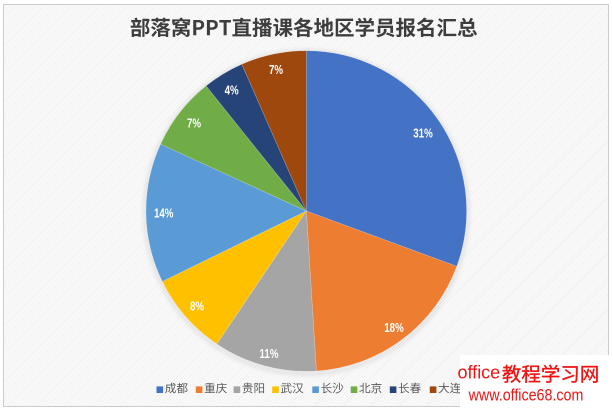  I want to click on svg-text: office, so click(479, 373).